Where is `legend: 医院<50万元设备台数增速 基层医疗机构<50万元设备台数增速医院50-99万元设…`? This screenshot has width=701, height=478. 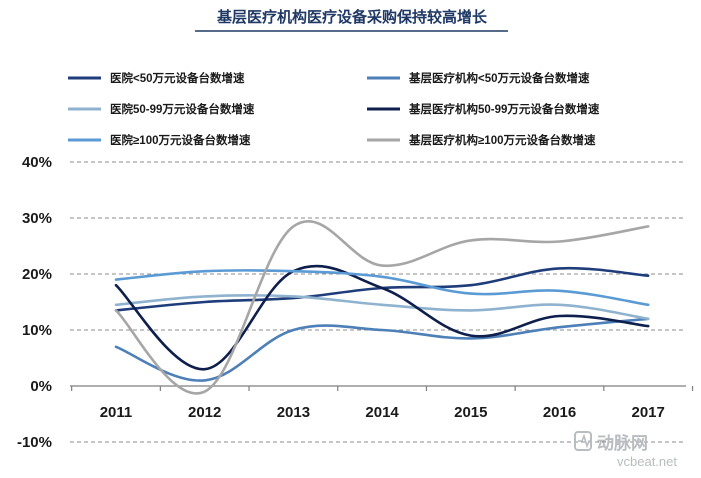 legend: 医院<50万元设备台数增速 基层医疗机构<50万元设备台数增速医院50-99万元设… is located at coordinates (334, 109).